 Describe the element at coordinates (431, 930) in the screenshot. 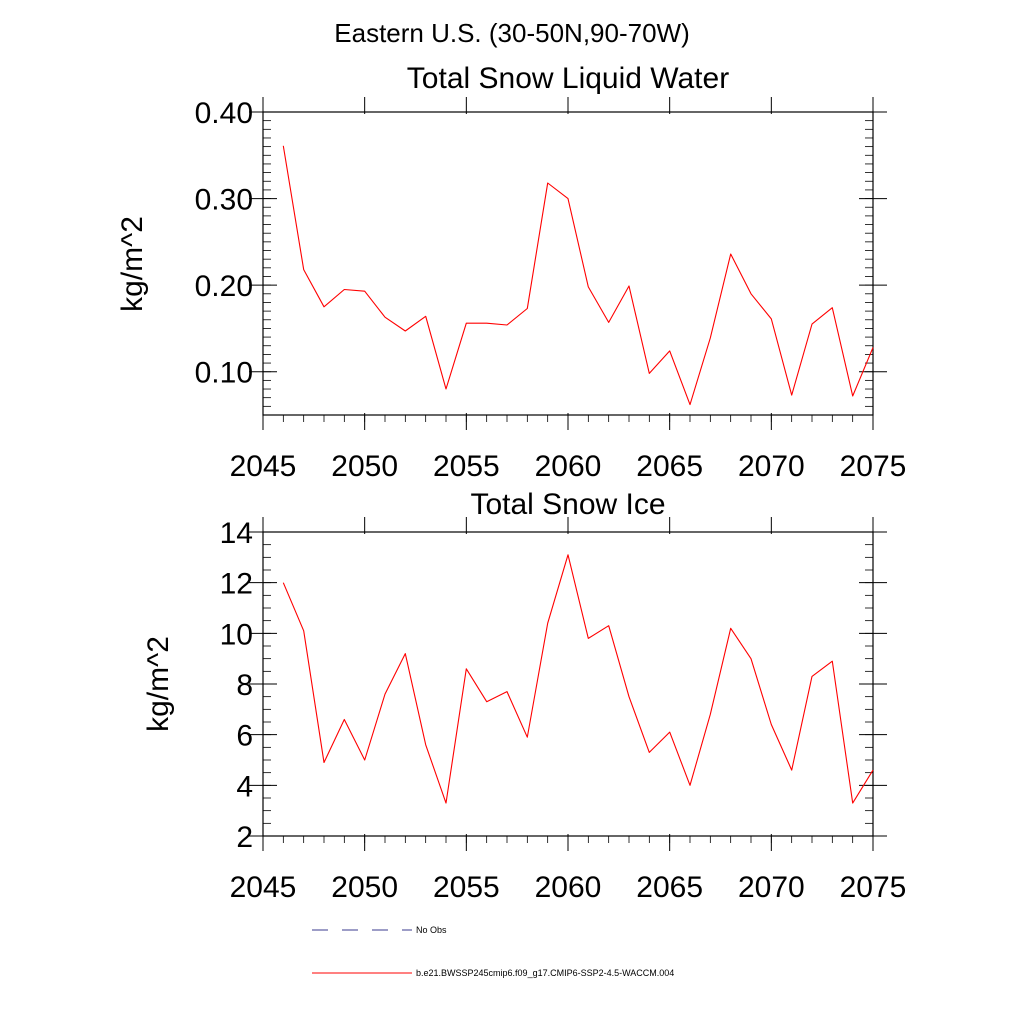

I see `legend-no-obs-label: No Obs` at that location.